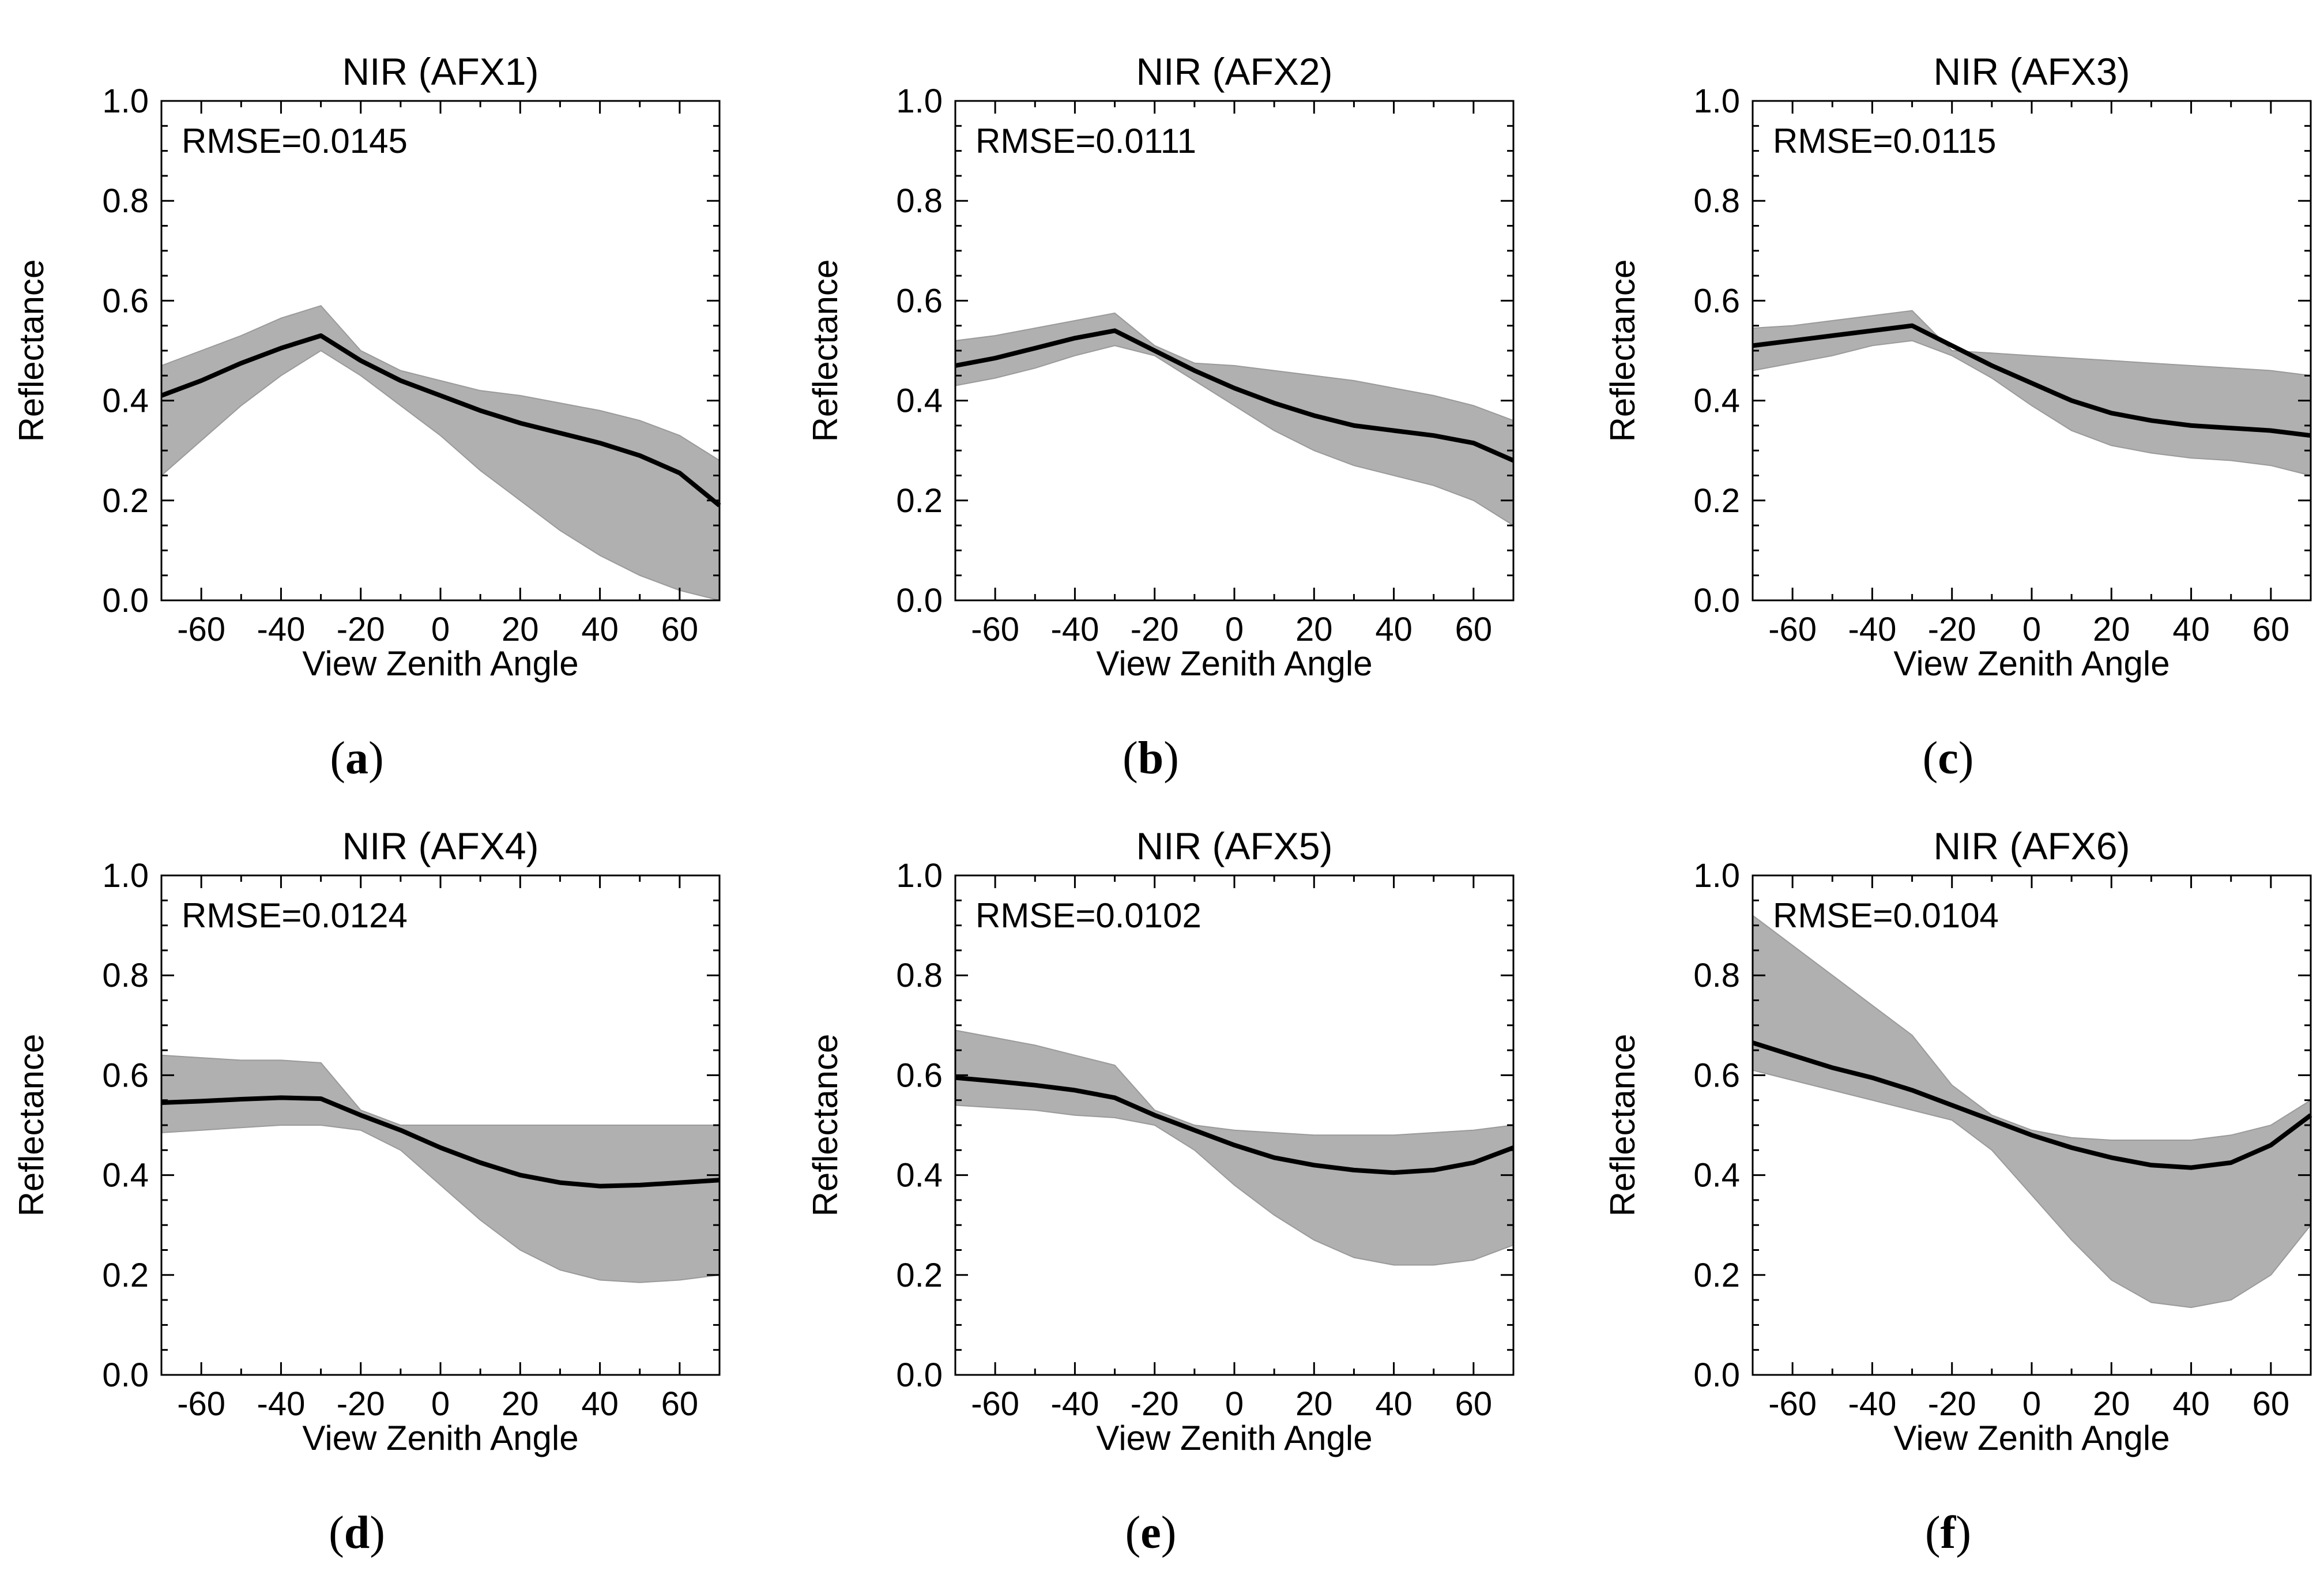 This screenshot has width=2324, height=1575. I want to click on panel-letter: a, so click(356, 758).